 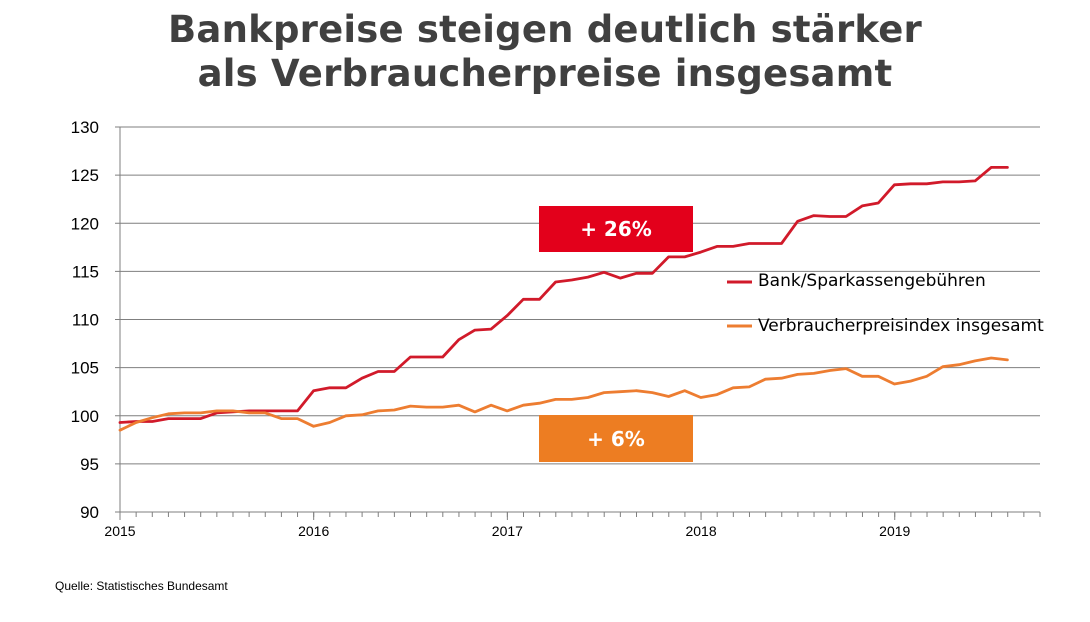 I want to click on legend-label-bank: Bank/Sparkassengebühren, so click(x=872, y=281).